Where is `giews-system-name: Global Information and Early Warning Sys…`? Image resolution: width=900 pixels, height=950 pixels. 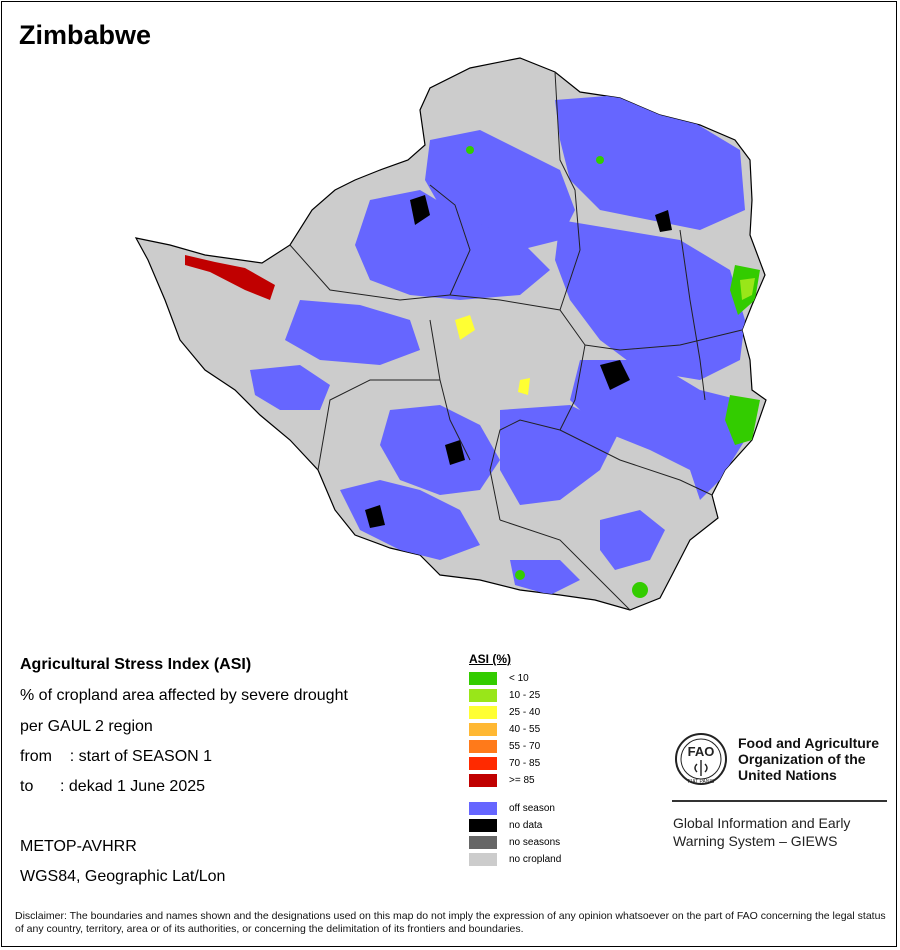 giews-system-name: Global Information and Early Warning Sys… is located at coordinates (762, 832).